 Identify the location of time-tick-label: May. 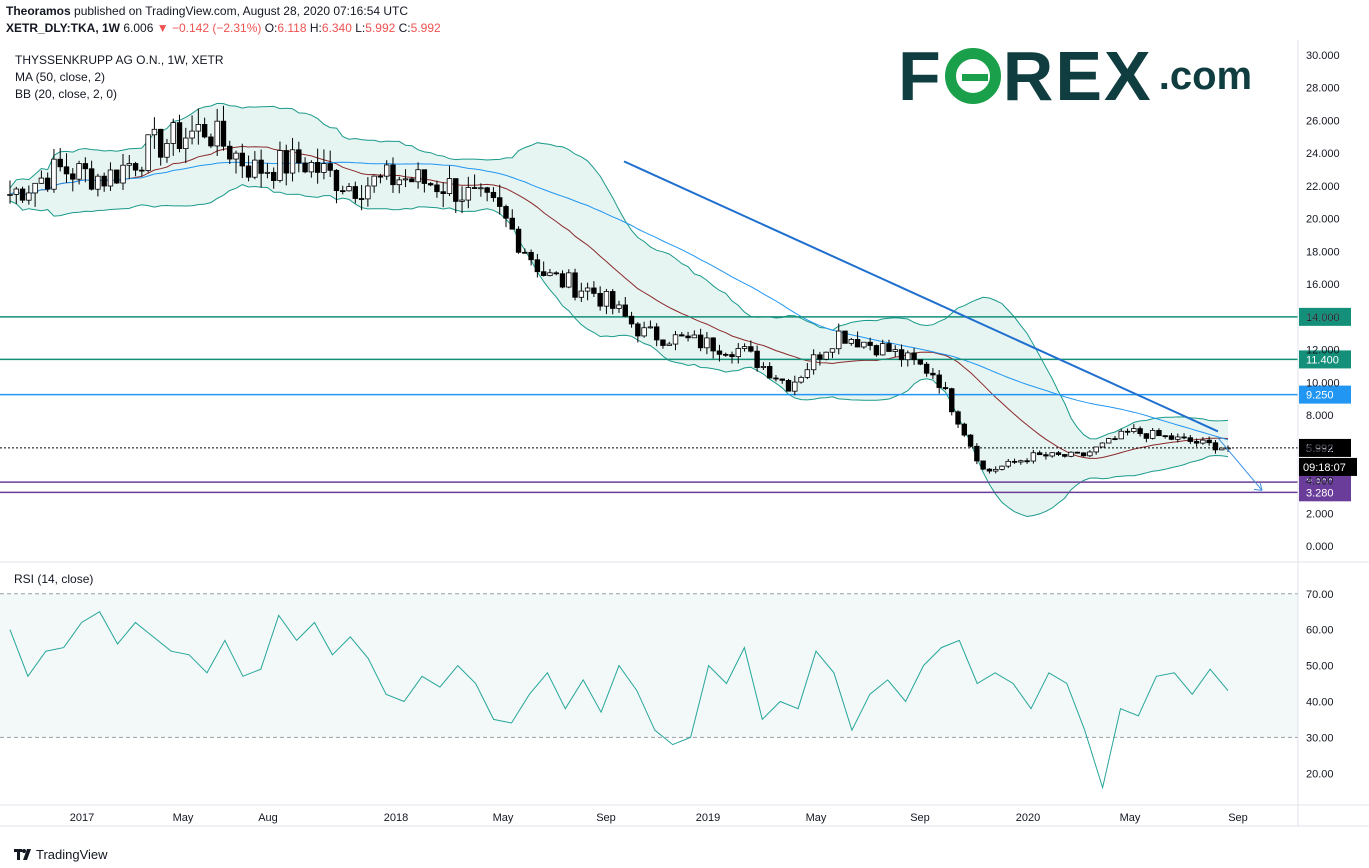
(183, 818).